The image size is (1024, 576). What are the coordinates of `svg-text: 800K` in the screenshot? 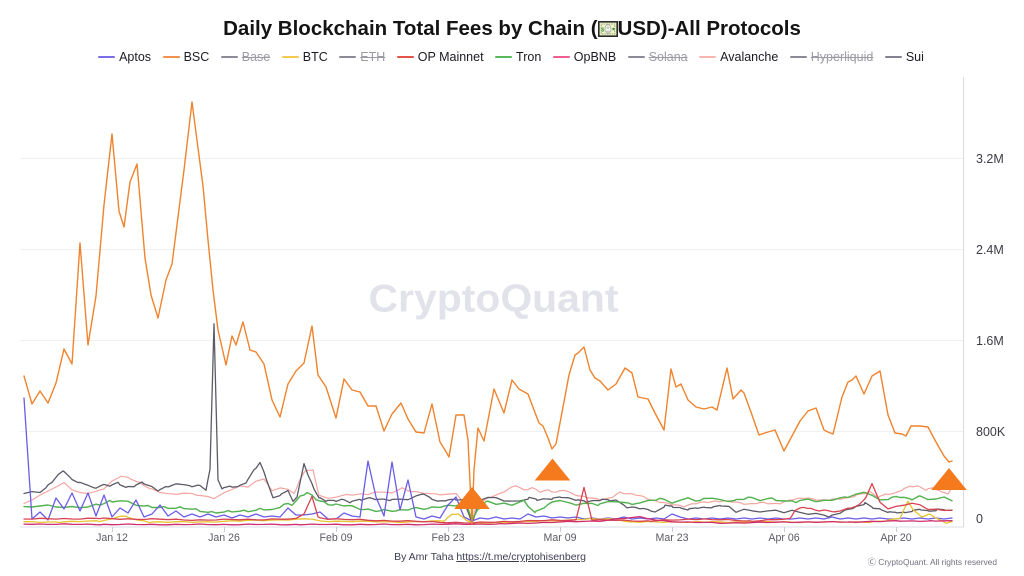 It's located at (991, 432).